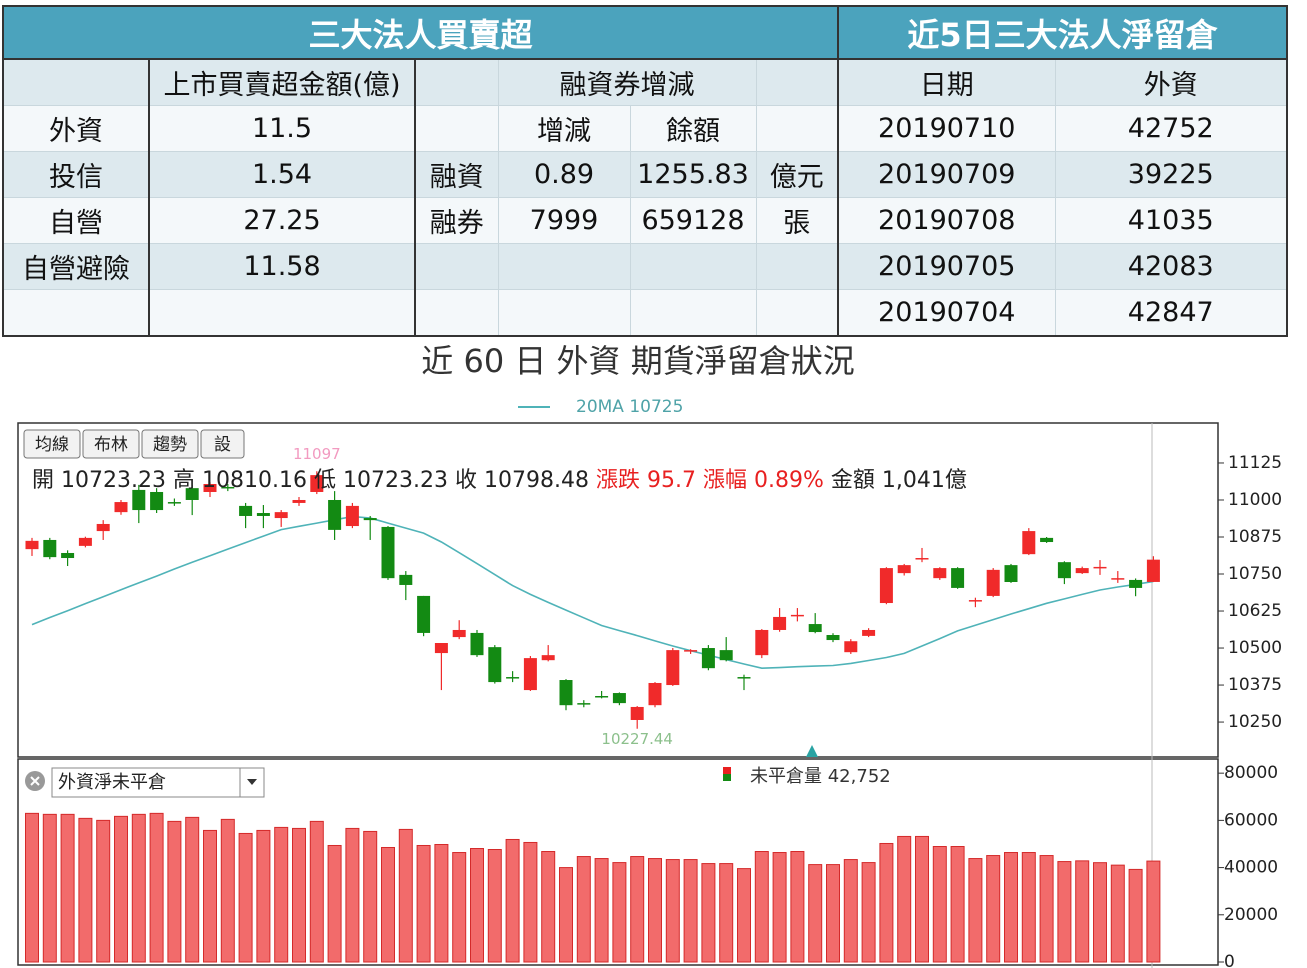  I want to click on dropdown-arrow, so click(252, 782).